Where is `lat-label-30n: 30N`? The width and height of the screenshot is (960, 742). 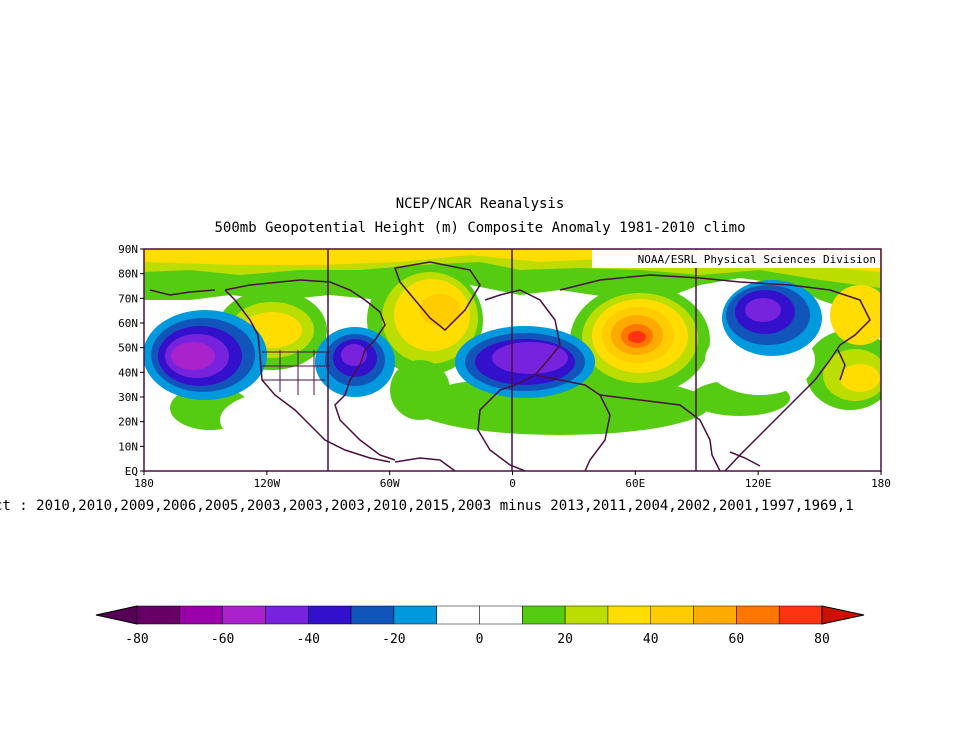
lat-label-30n: 30N is located at coordinates (128, 397).